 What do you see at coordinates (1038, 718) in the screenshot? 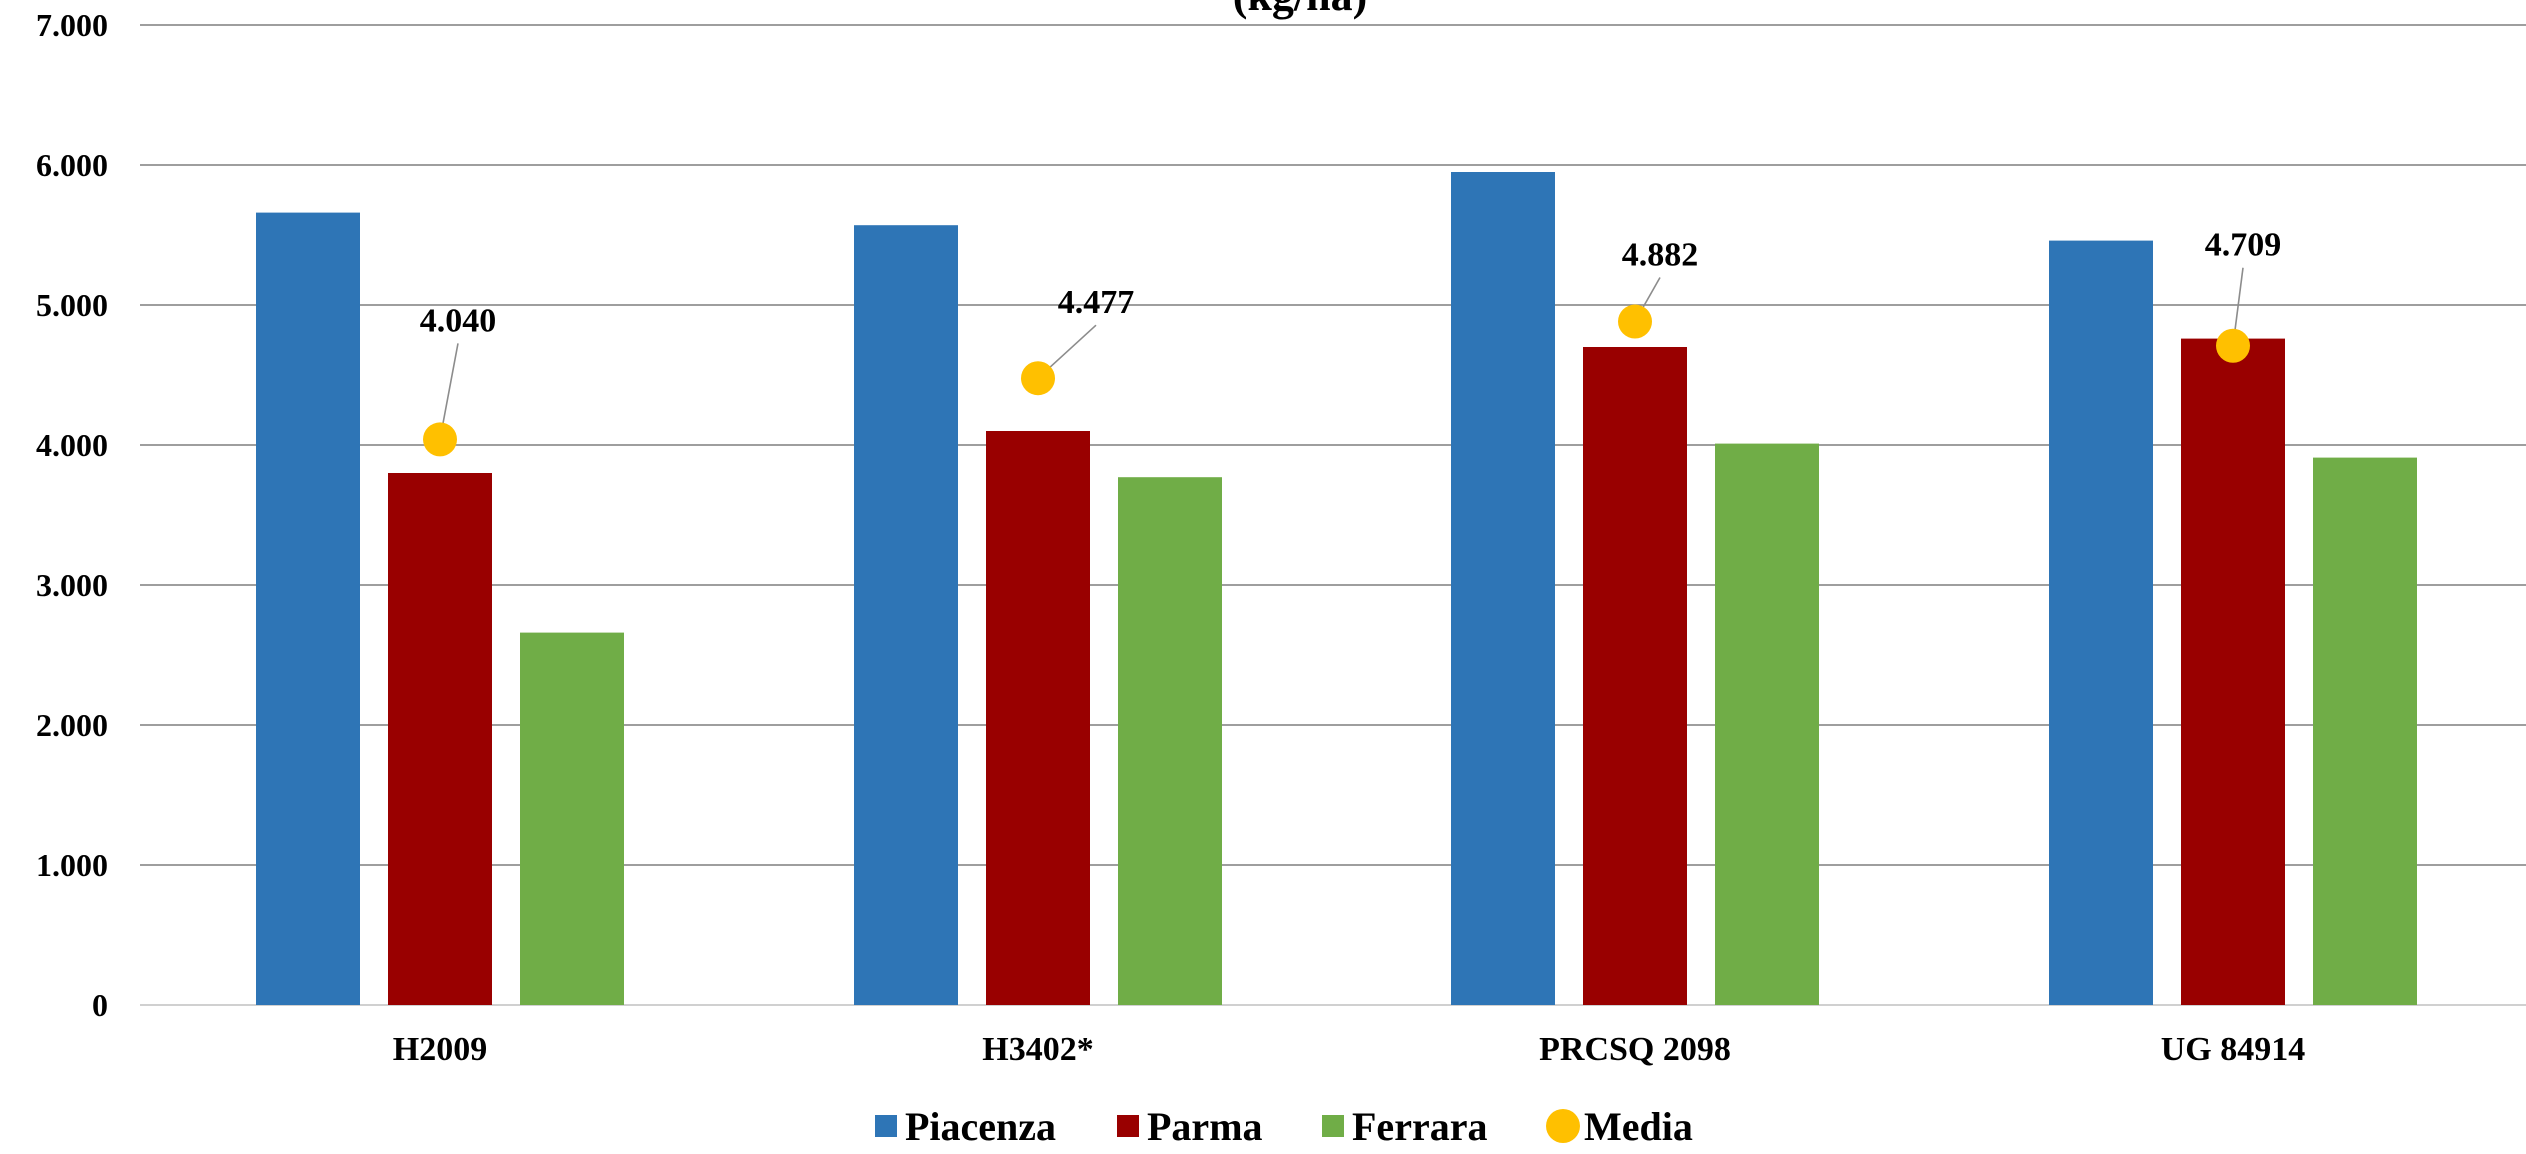
I see `bar-parma-h3402-` at bounding box center [1038, 718].